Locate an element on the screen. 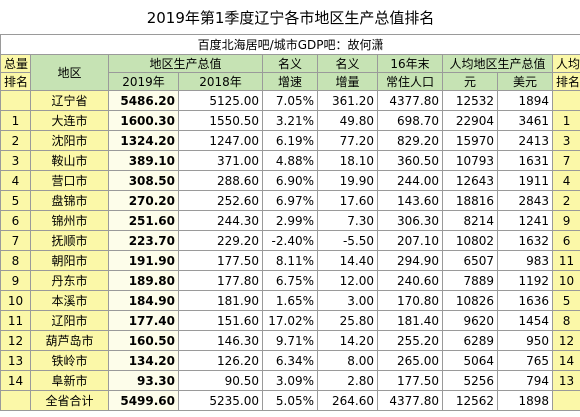 Image resolution: width=580 pixels, height=417 pixels. cell: 4 is located at coordinates (565, 180).